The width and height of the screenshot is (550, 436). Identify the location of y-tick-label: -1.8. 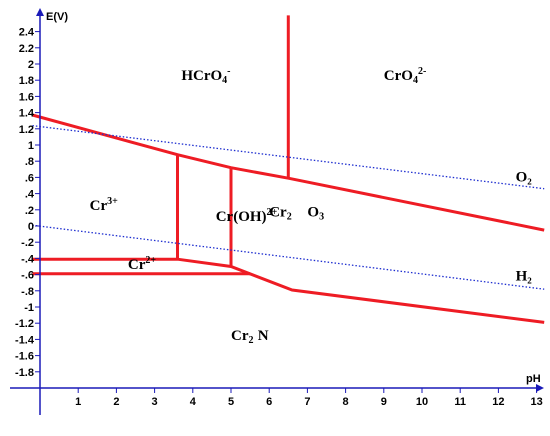
(24, 373).